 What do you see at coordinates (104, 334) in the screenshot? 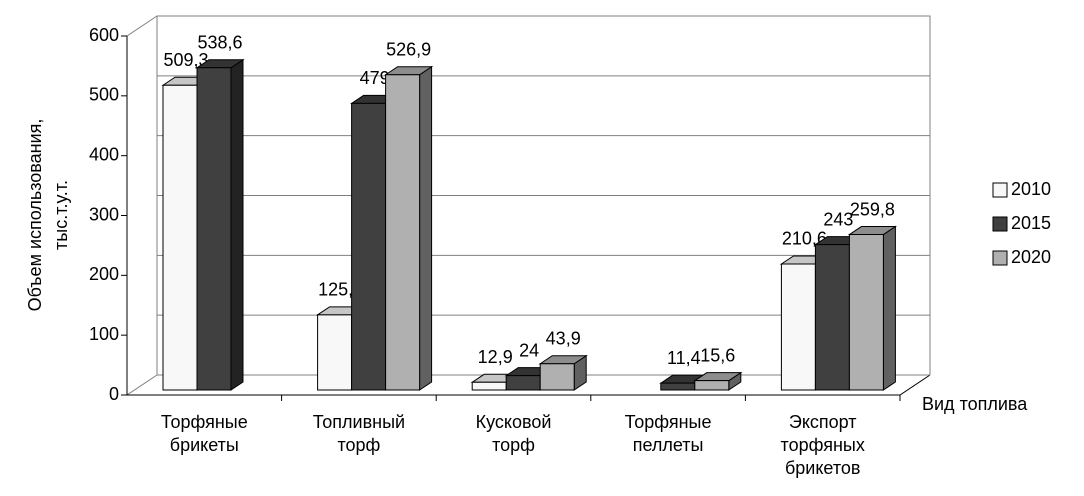
I see `y-tick-label: 100` at bounding box center [104, 334].